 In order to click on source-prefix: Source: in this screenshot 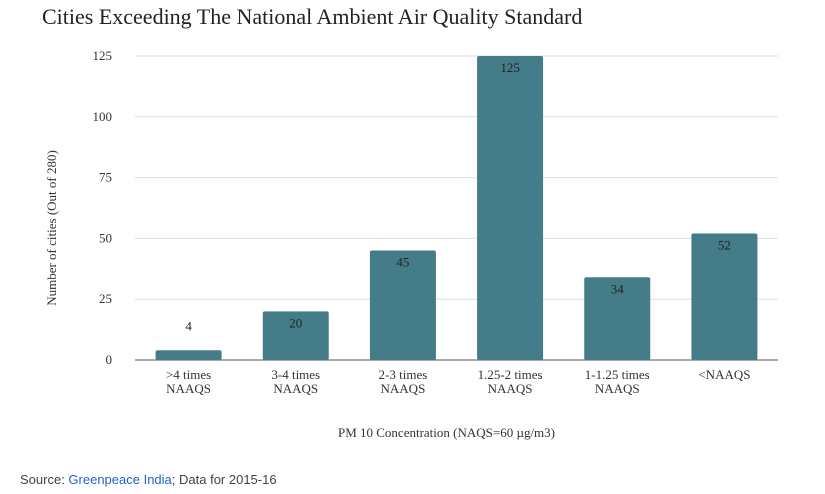, I will do `click(44, 479)`.